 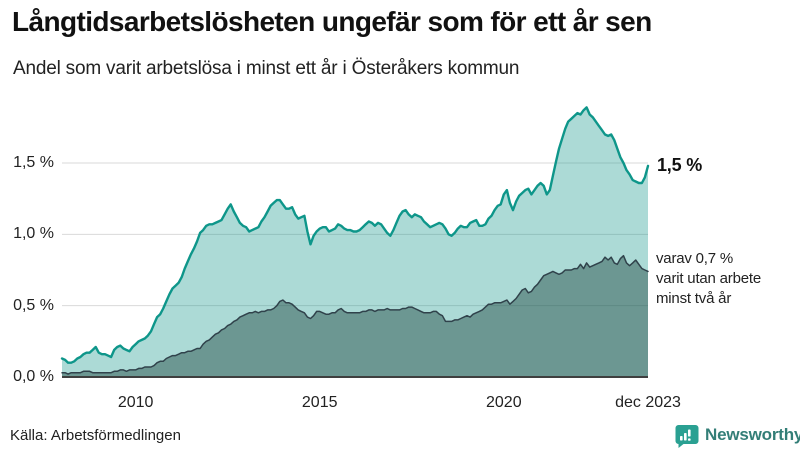 What do you see at coordinates (319, 402) in the screenshot?
I see `x-tick-label: 2015` at bounding box center [319, 402].